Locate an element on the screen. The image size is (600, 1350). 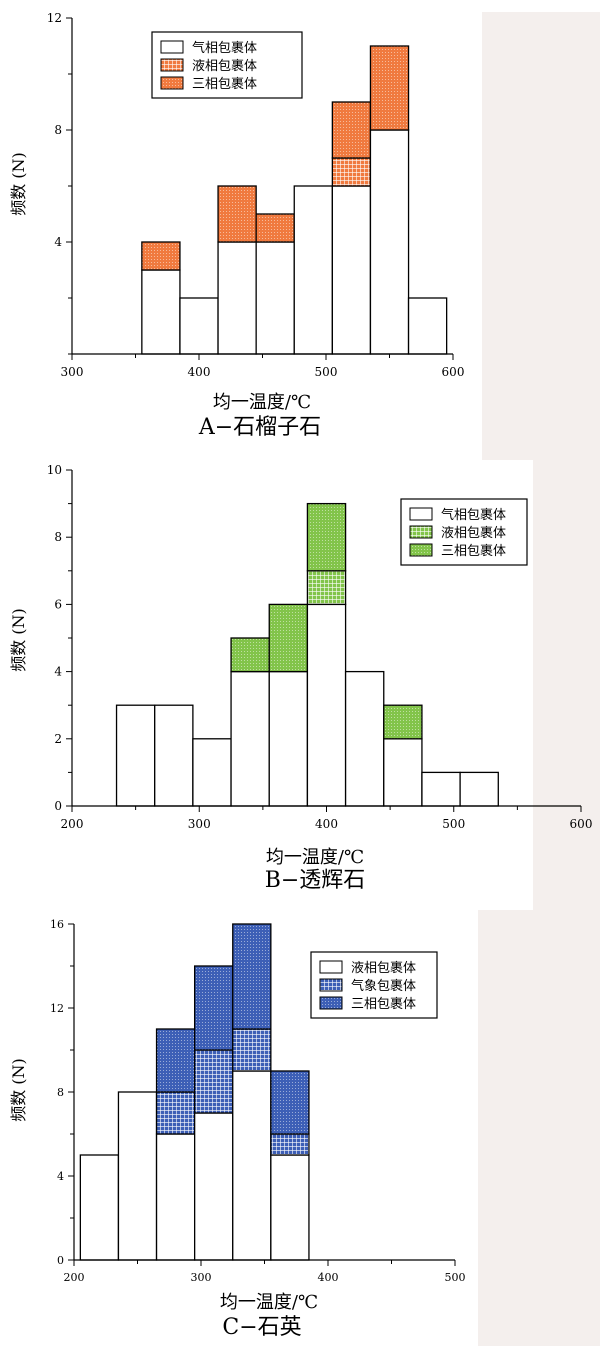
y-tick-label: 6 is located at coordinates (58, 604).